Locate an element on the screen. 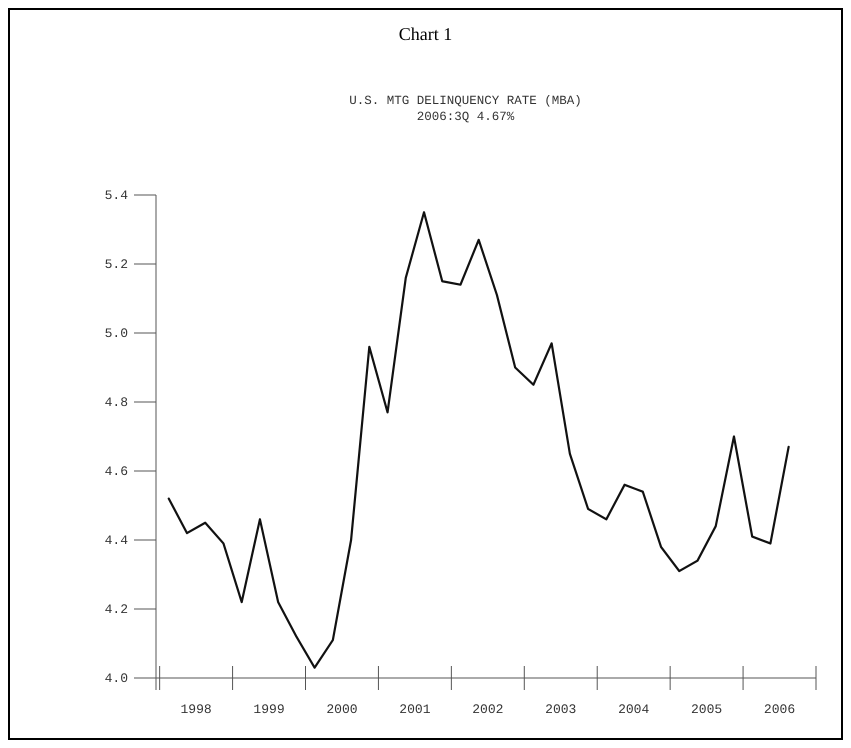  x-tick-label: 2000 is located at coordinates (342, 710).